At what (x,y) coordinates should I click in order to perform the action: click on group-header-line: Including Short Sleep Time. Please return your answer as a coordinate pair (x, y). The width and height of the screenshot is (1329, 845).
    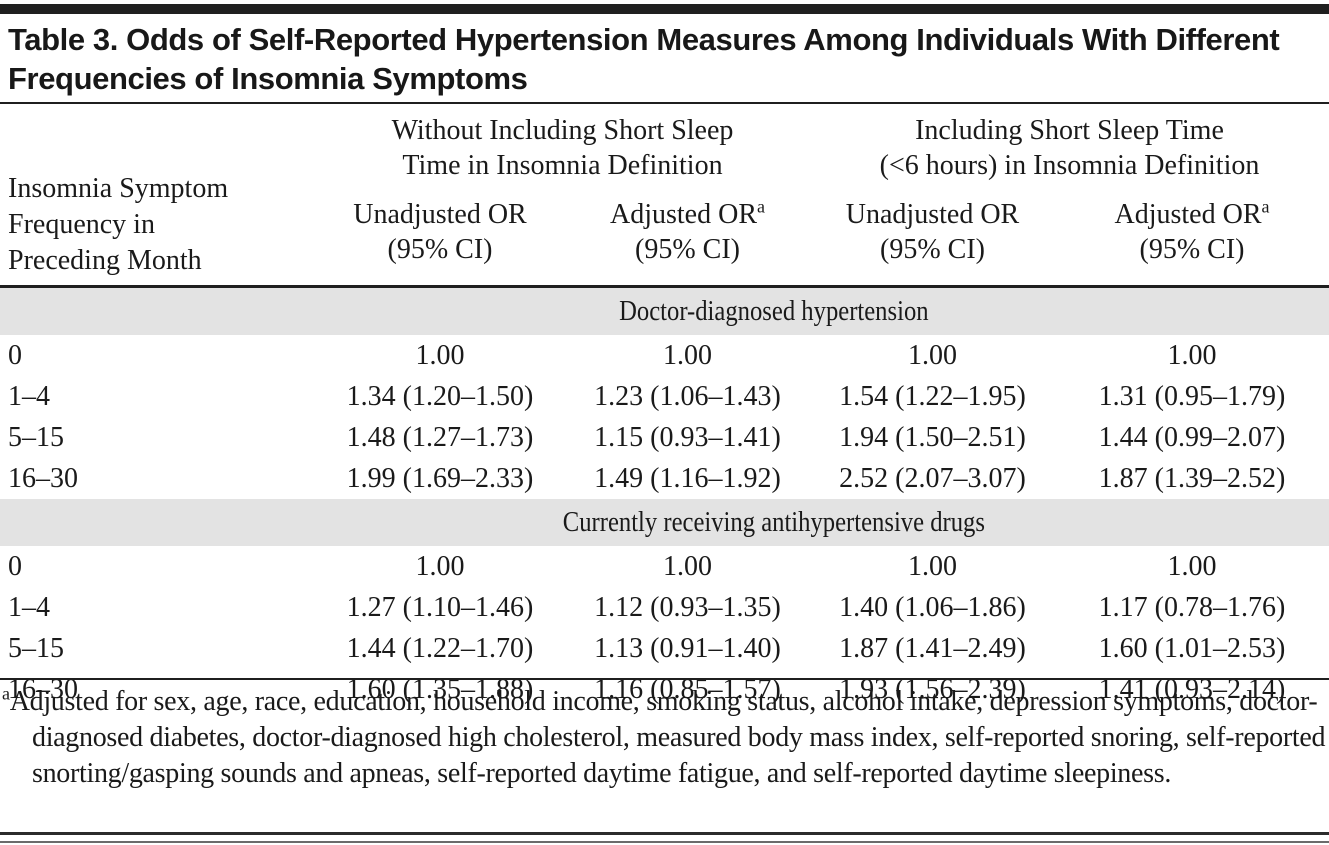
    Looking at the image, I should click on (1069, 130).